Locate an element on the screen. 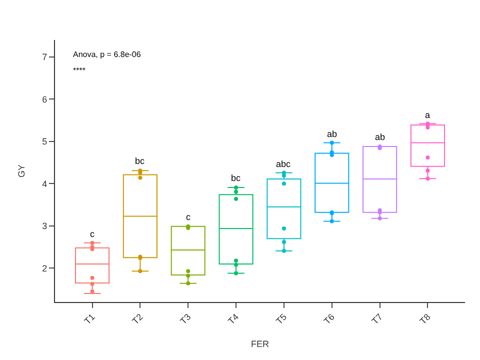 This screenshot has width=480, height=360. x-tick-label: T8 is located at coordinates (425, 319).